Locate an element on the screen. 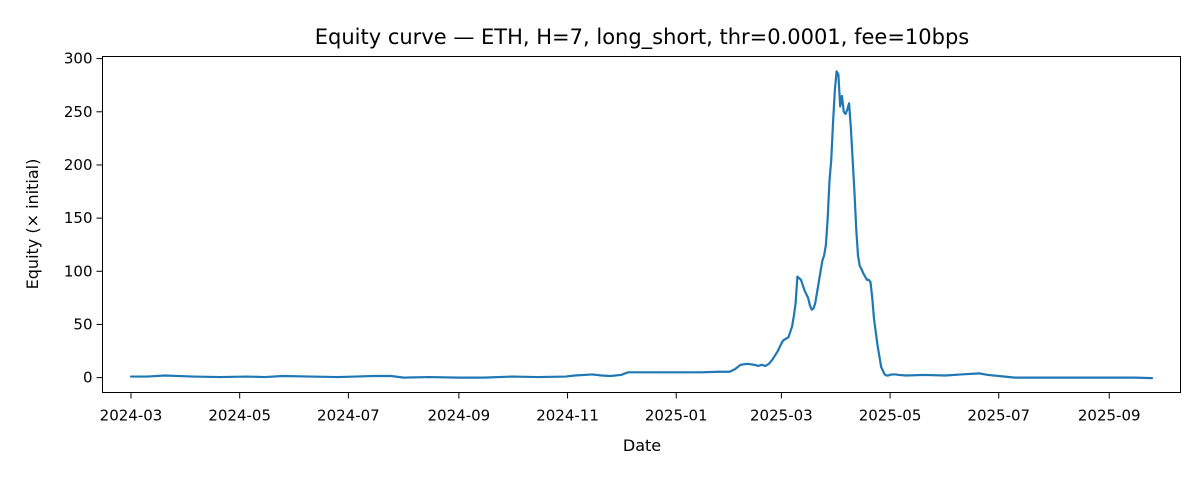 This screenshot has height=480, width=1200. y-axis: 0 50 100 150 200 250 300 is located at coordinates (83, 218).